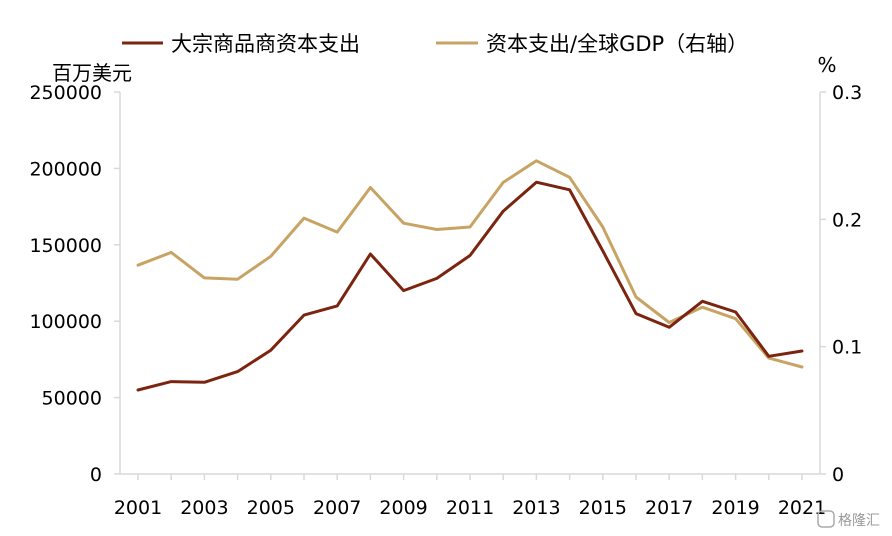 The width and height of the screenshot is (892, 536). Describe the element at coordinates (802, 508) in the screenshot. I see `x-tick-label: 2021` at that location.